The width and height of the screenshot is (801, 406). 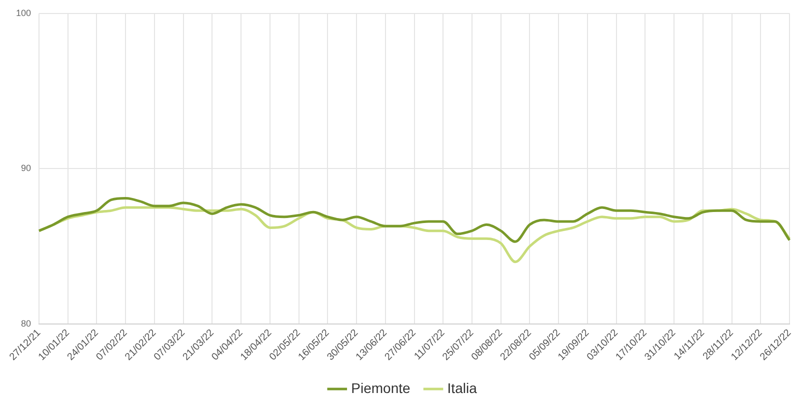 What do you see at coordinates (462, 388) in the screenshot?
I see `legend-label: Italia` at bounding box center [462, 388].